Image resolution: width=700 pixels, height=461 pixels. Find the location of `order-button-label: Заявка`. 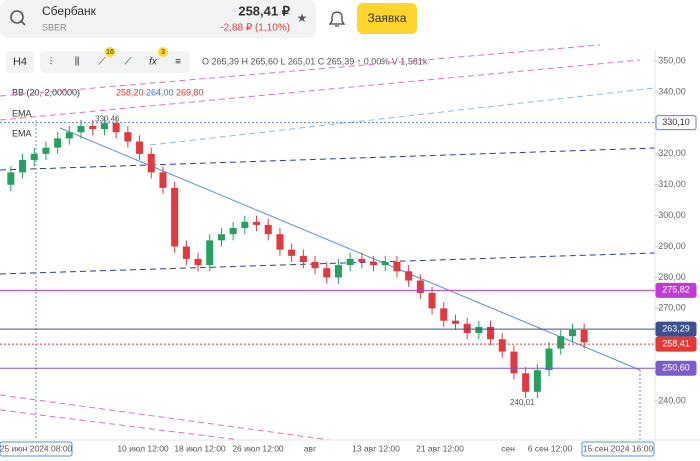

order-button-label: Заявка is located at coordinates (387, 18).